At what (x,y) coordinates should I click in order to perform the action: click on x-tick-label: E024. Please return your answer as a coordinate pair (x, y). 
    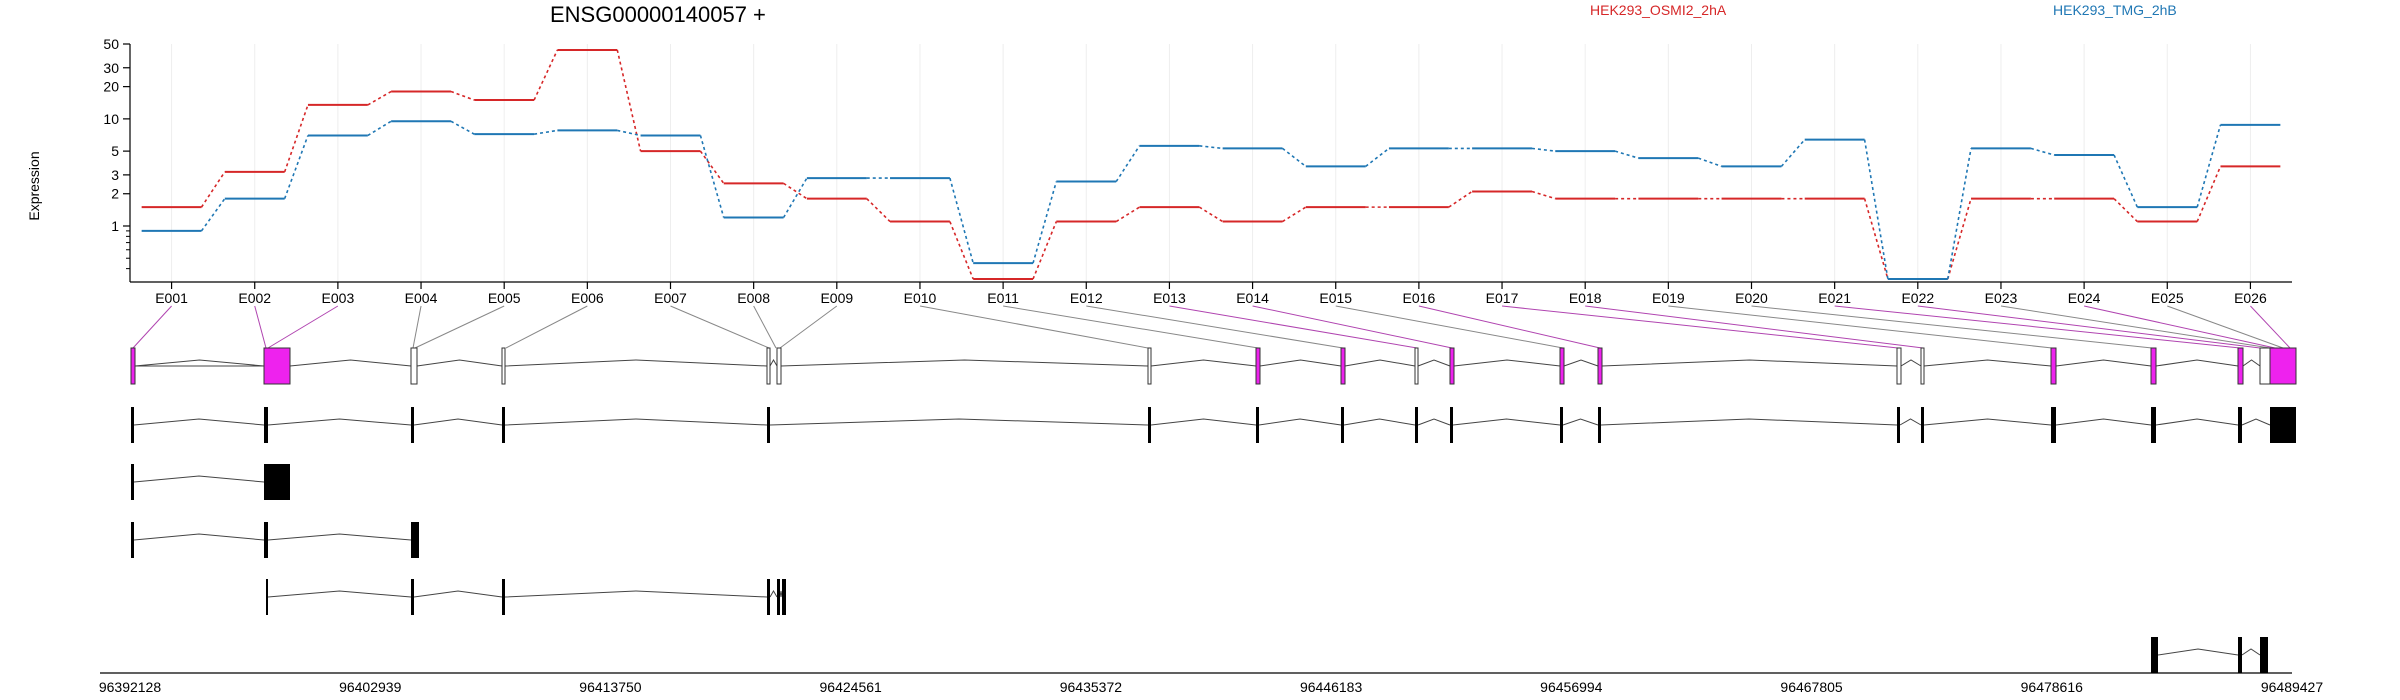
    Looking at the image, I should click on (2084, 298).